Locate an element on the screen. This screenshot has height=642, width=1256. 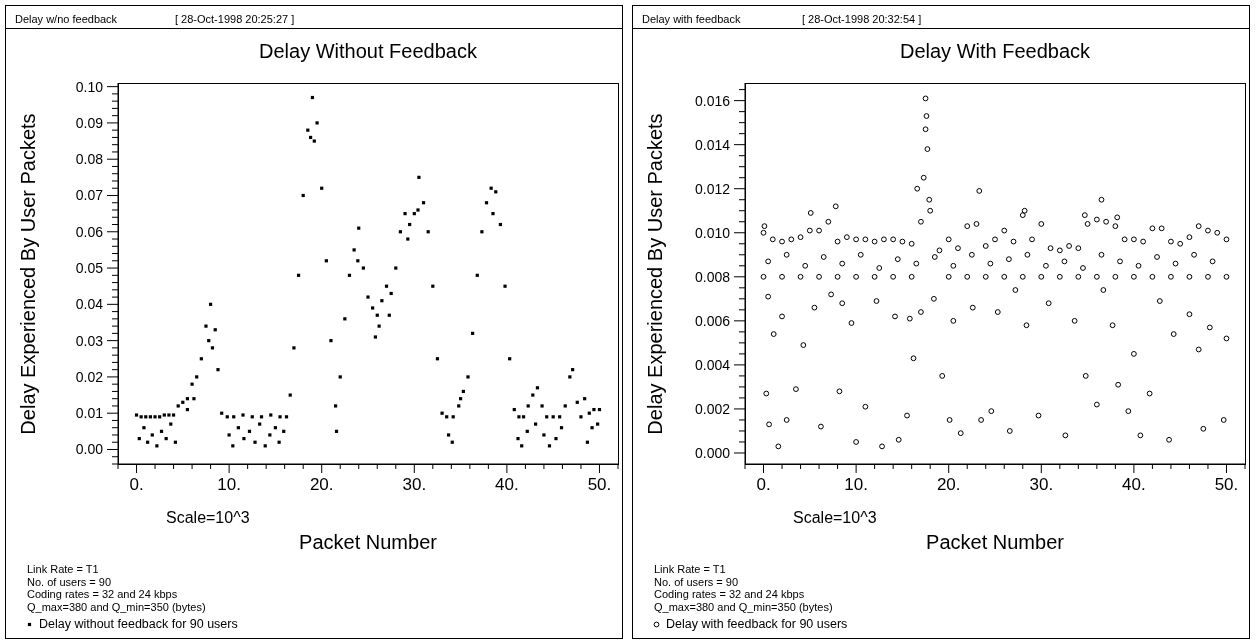
y-tick-label: 0.016 is located at coordinates (712, 100).